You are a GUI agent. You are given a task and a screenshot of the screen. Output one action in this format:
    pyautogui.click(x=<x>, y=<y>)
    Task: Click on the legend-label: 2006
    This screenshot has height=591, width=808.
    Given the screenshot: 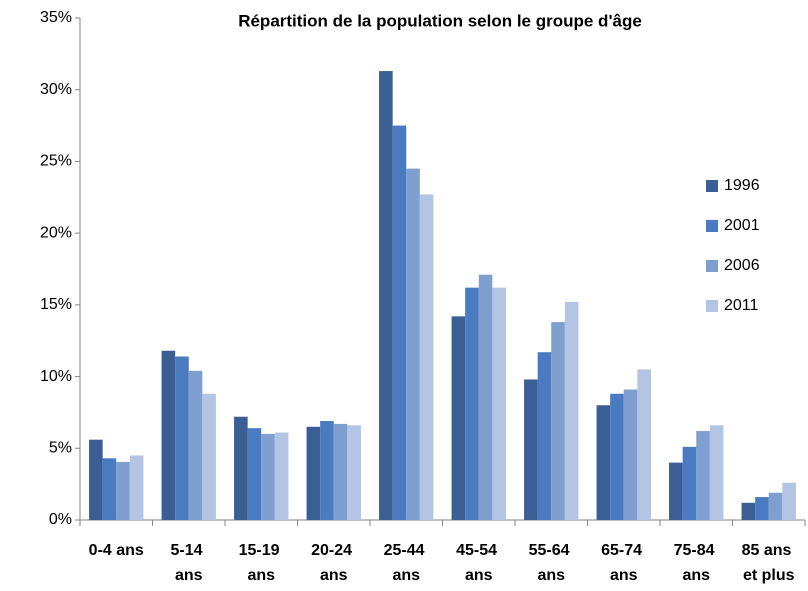 What is the action you would take?
    pyautogui.click(x=742, y=265)
    